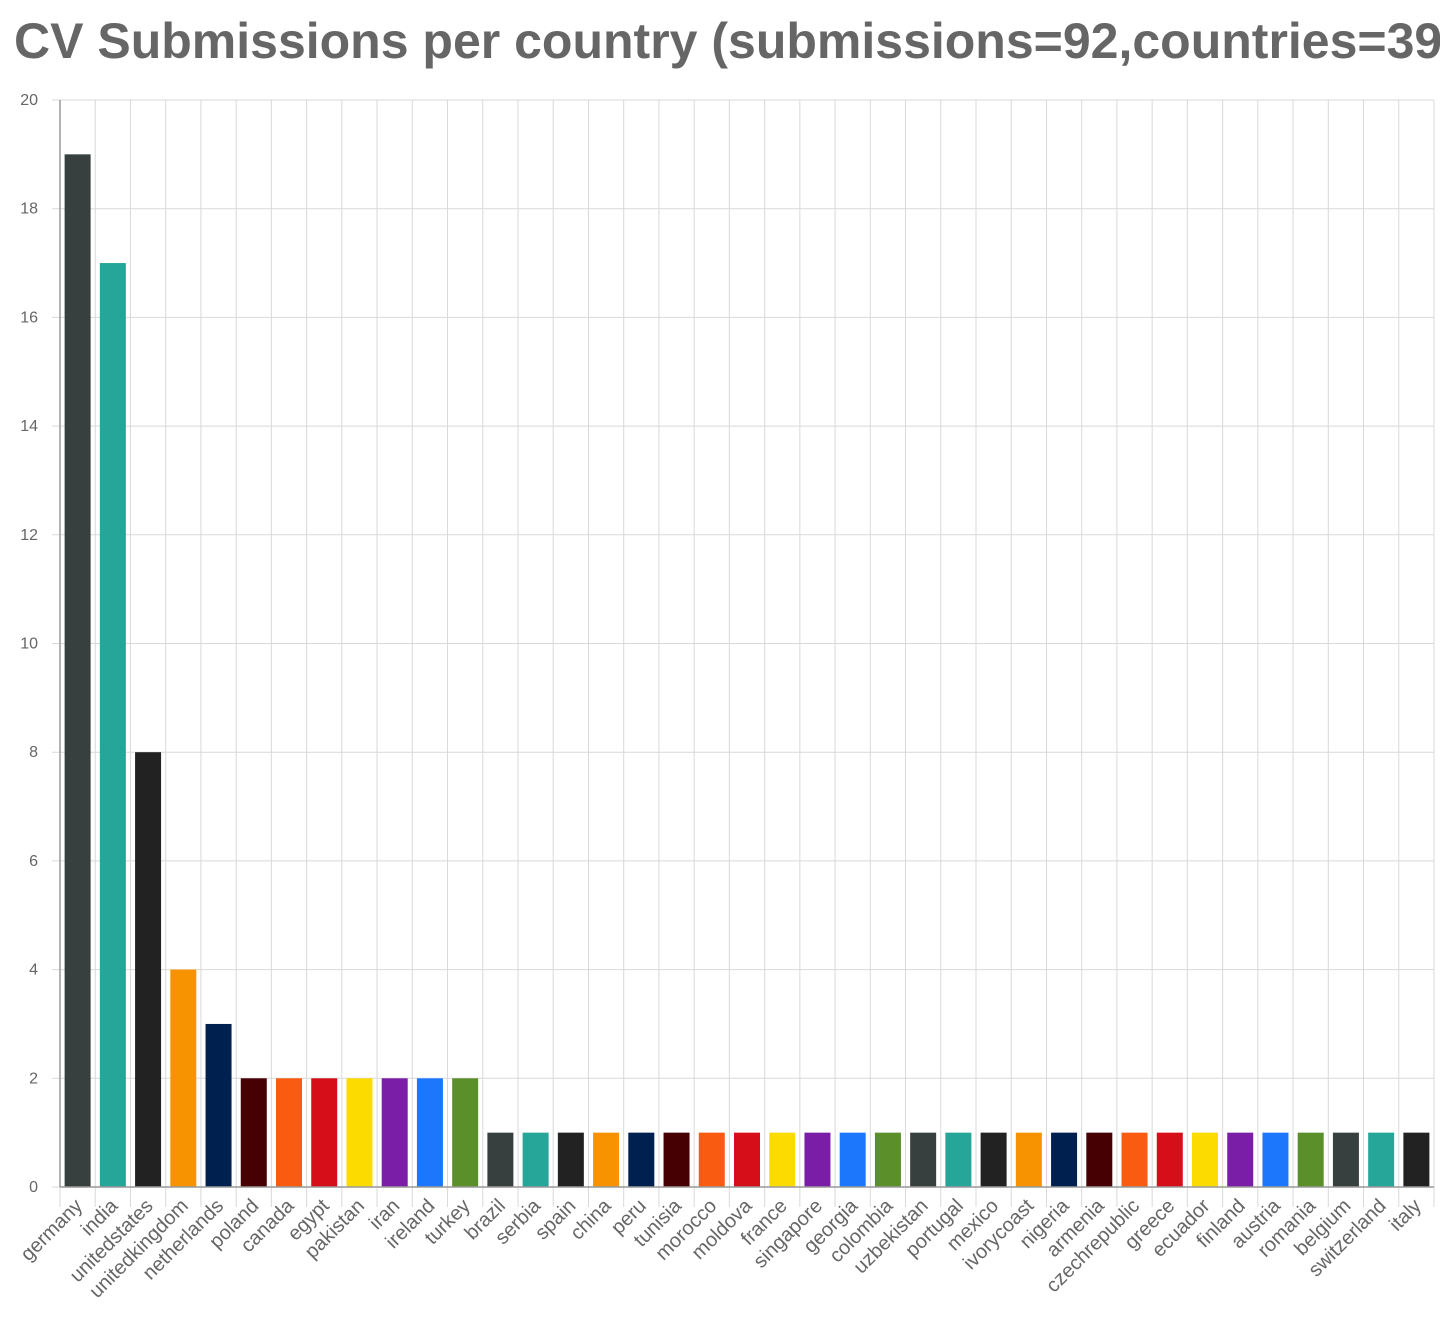 This screenshot has height=1336, width=1440. Describe the element at coordinates (1028, 1159) in the screenshot. I see `bar-ivorycoast` at that location.